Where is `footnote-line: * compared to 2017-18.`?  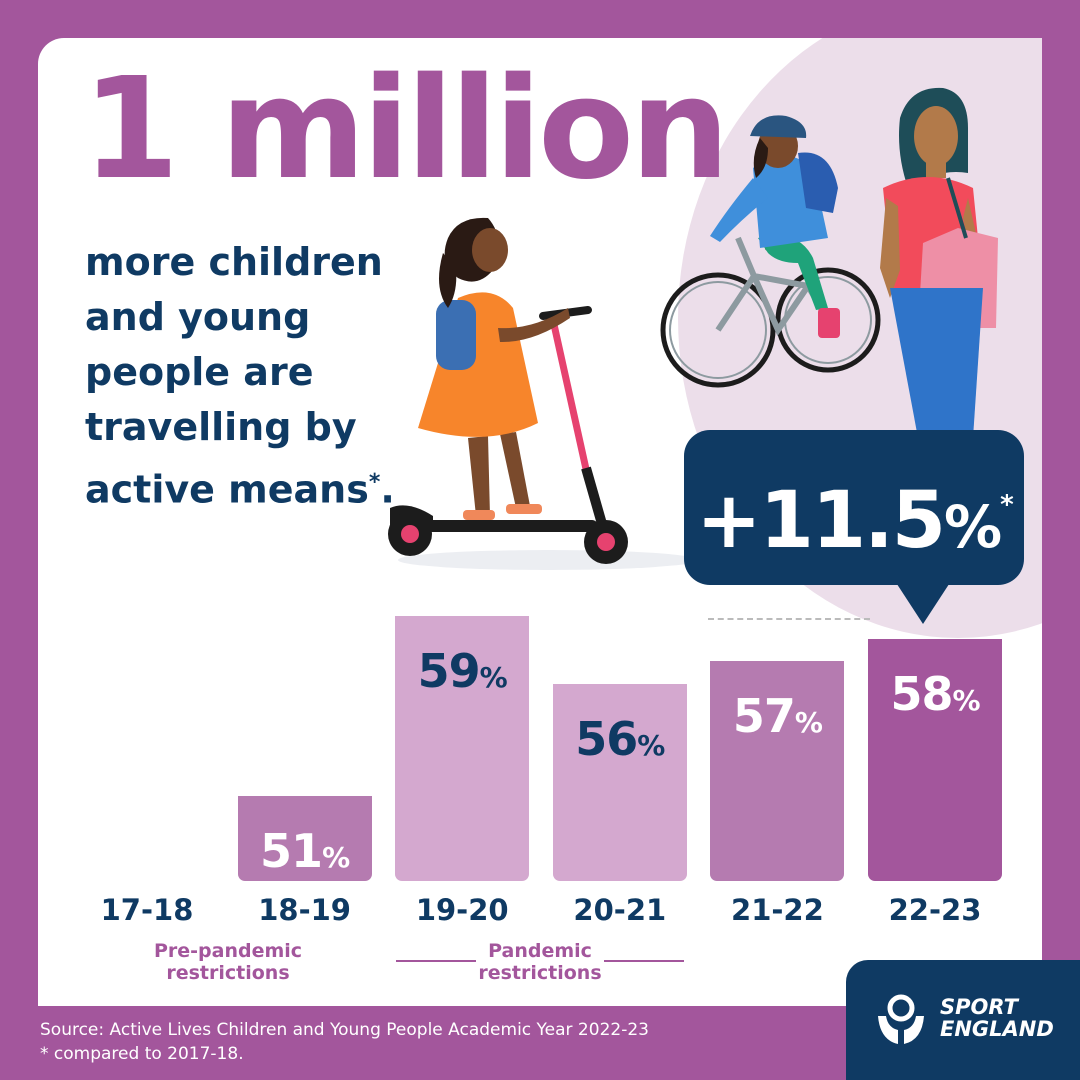 footnote-line: * compared to 2017-18. is located at coordinates (142, 1054).